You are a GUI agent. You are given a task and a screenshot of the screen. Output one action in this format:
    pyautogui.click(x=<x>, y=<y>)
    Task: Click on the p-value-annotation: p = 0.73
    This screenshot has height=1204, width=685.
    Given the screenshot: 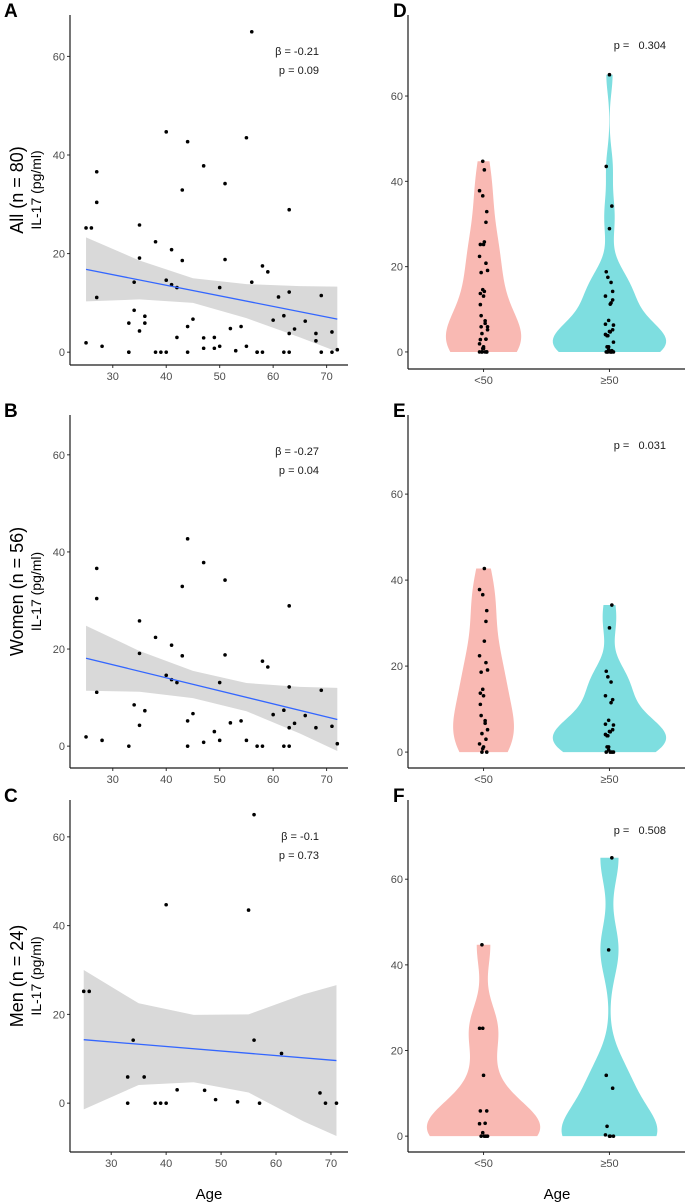 What is the action you would take?
    pyautogui.click(x=299, y=856)
    